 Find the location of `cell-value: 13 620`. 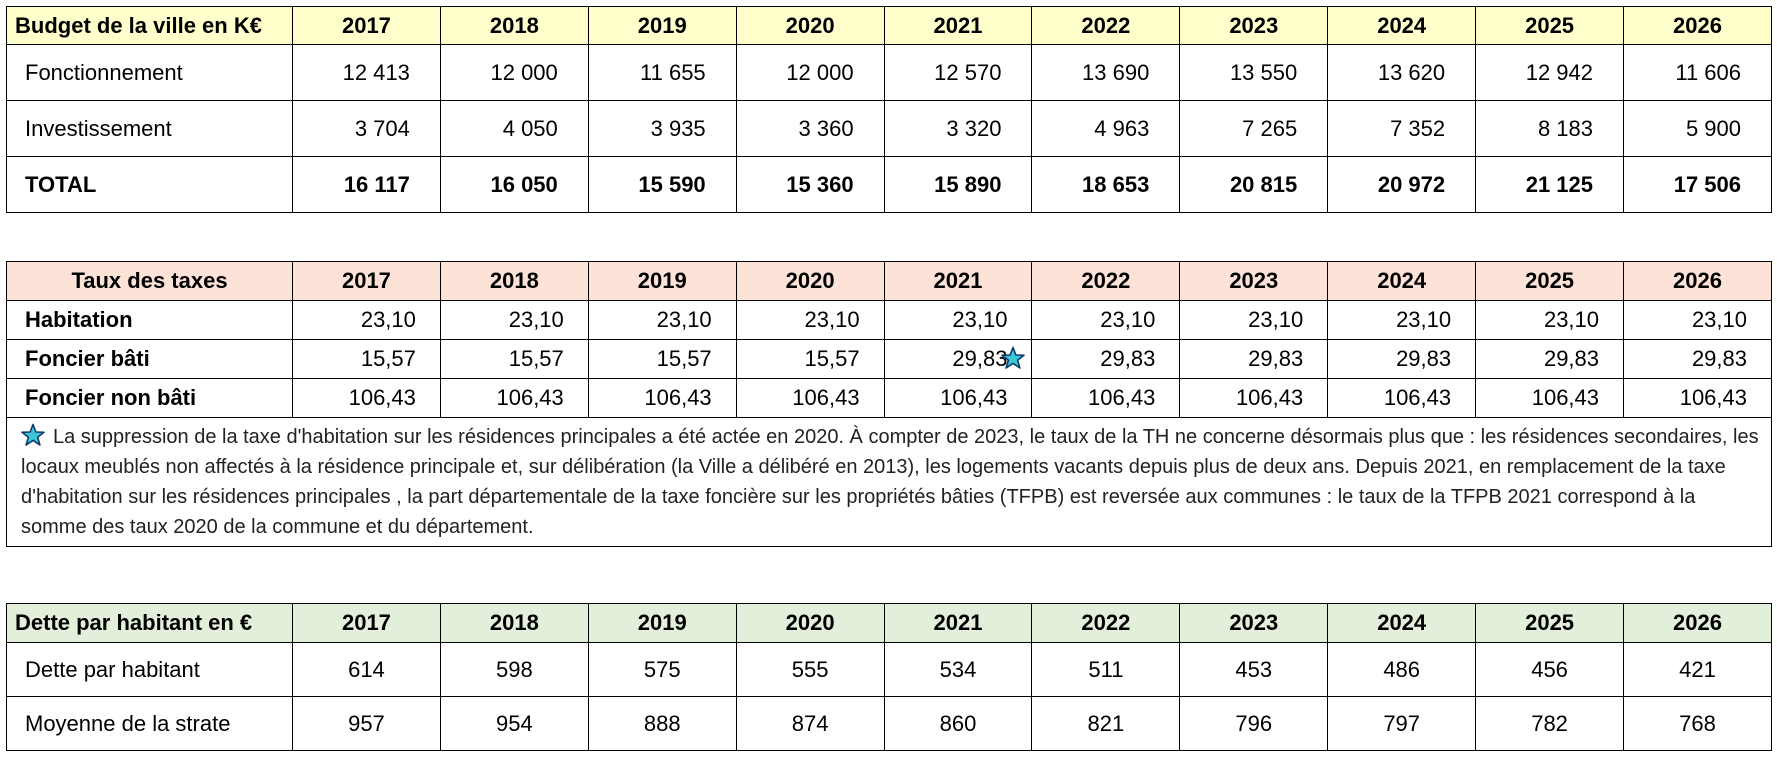

cell-value: 13 620 is located at coordinates (1402, 72).